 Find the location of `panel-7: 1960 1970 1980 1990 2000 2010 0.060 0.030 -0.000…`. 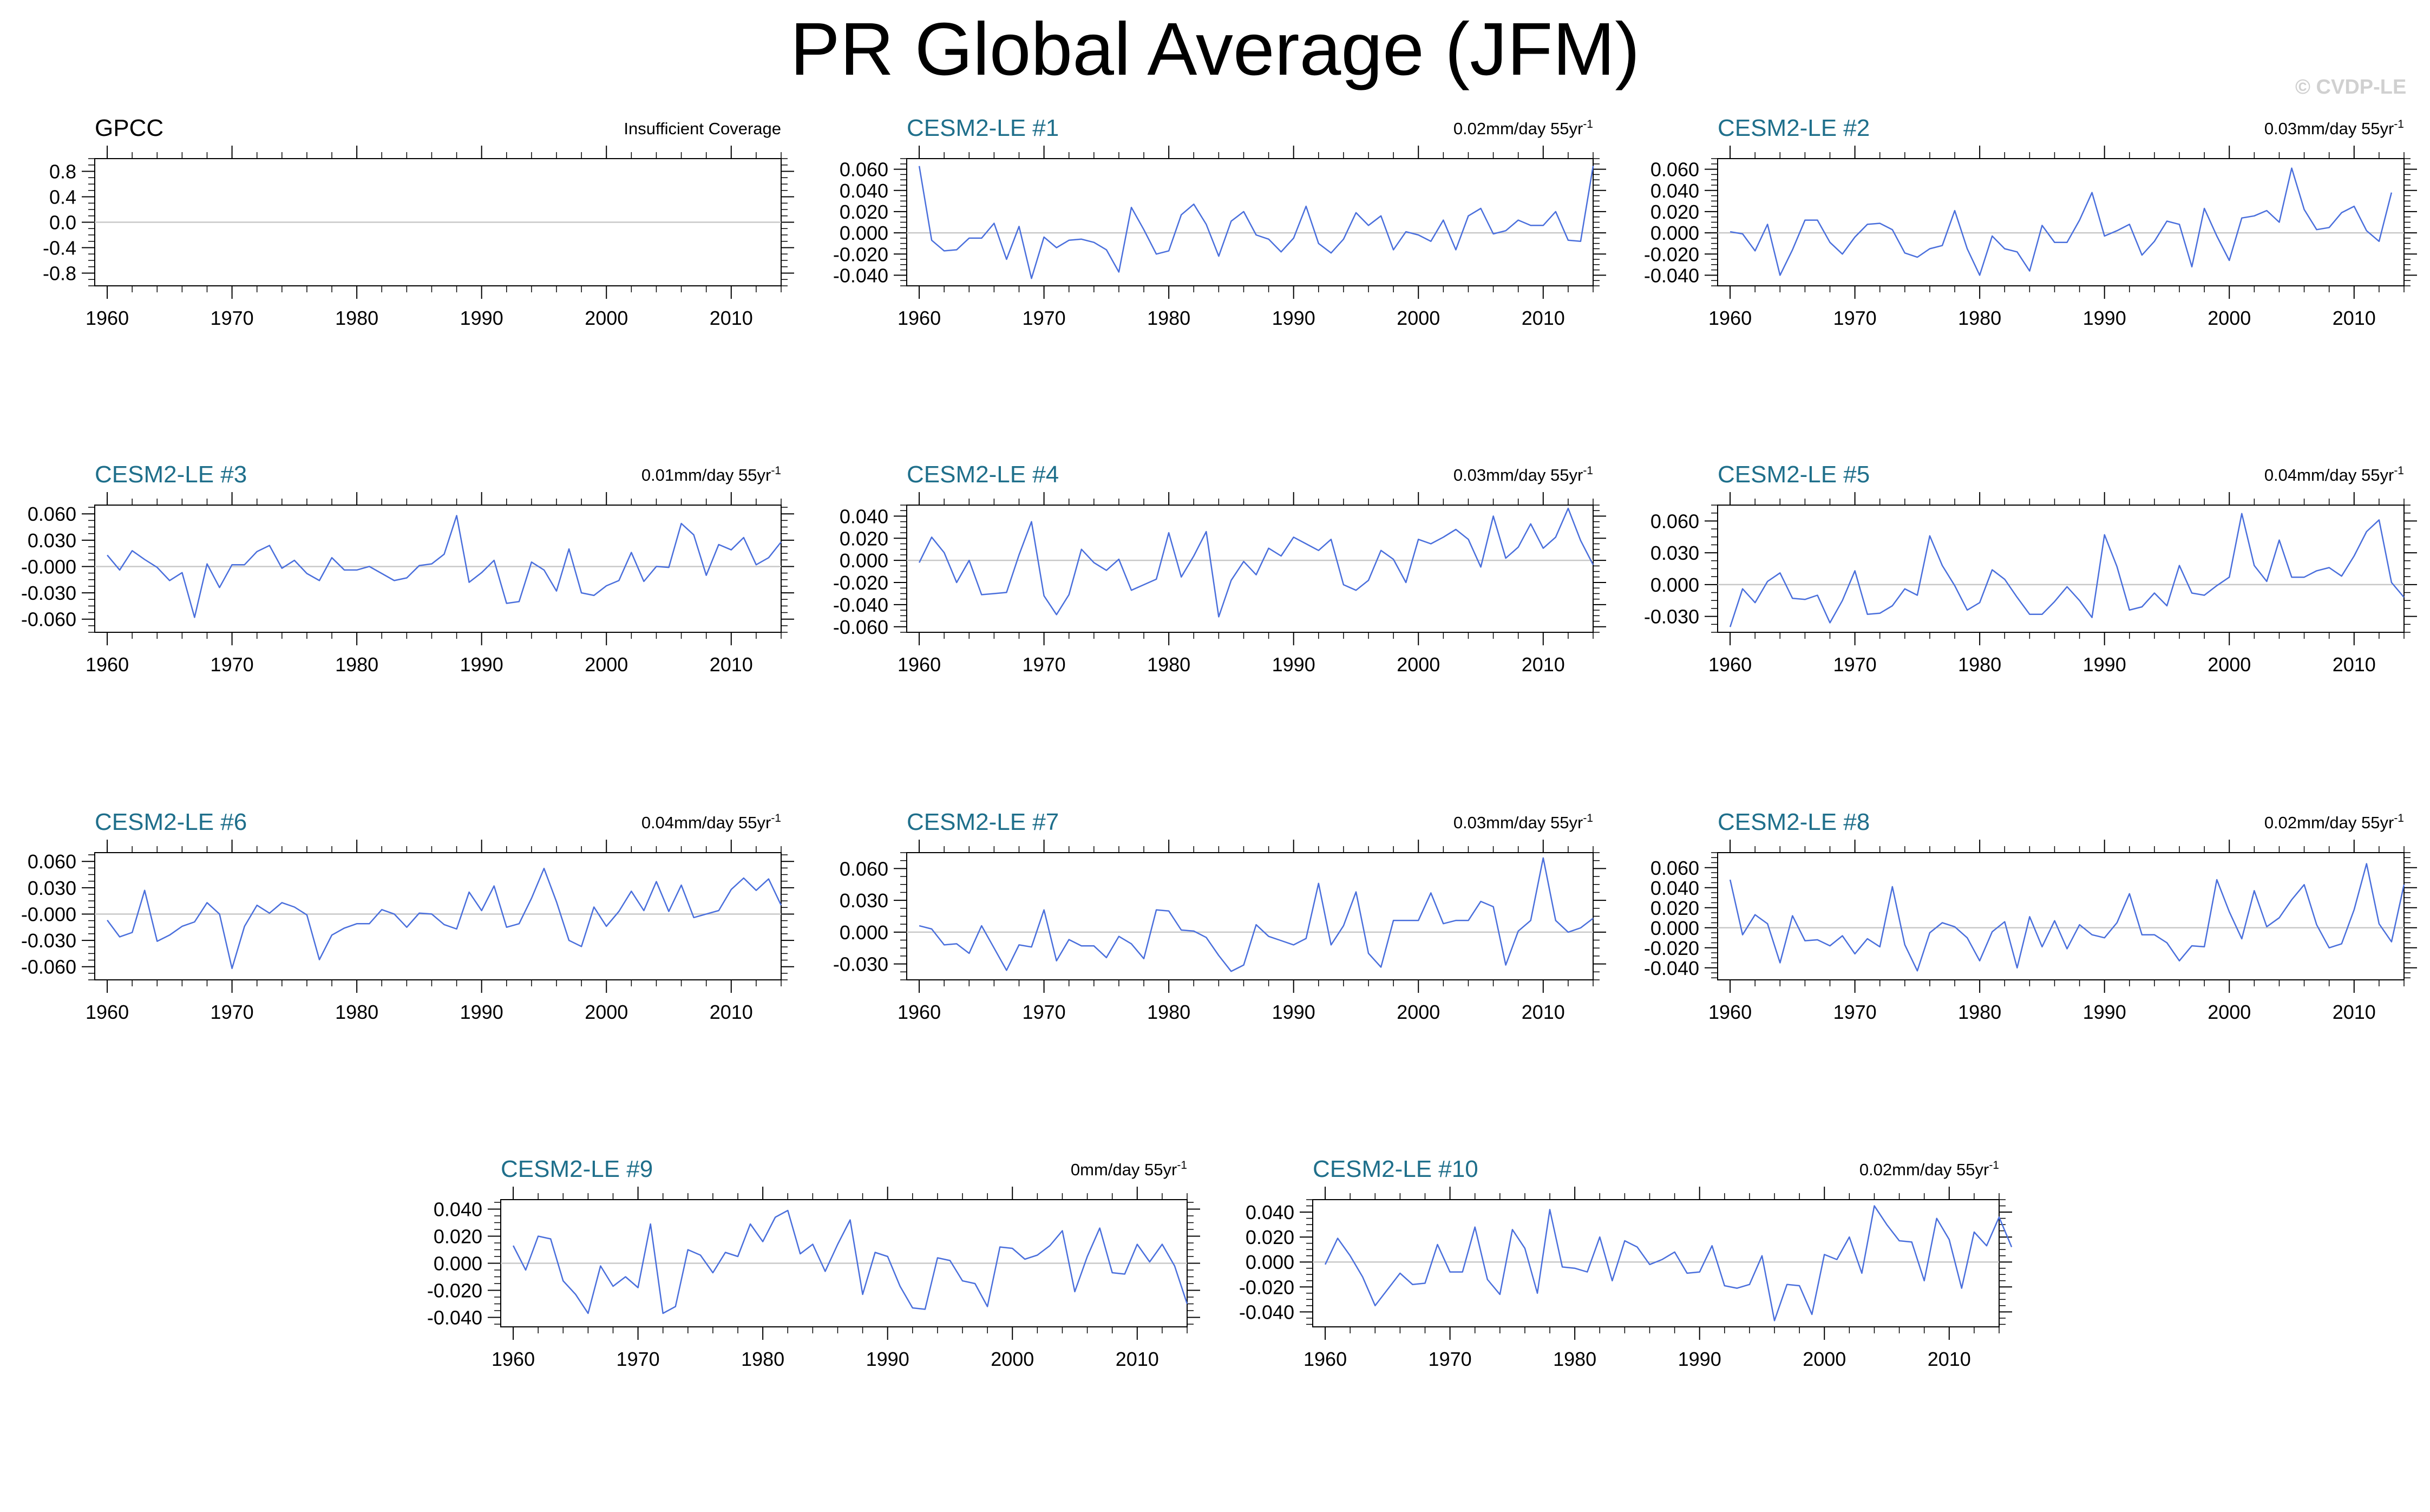

panel-7: 1960 1970 1980 1990 2000 2010 0.060 0.030 -0.000… is located at coordinates (408, 916).